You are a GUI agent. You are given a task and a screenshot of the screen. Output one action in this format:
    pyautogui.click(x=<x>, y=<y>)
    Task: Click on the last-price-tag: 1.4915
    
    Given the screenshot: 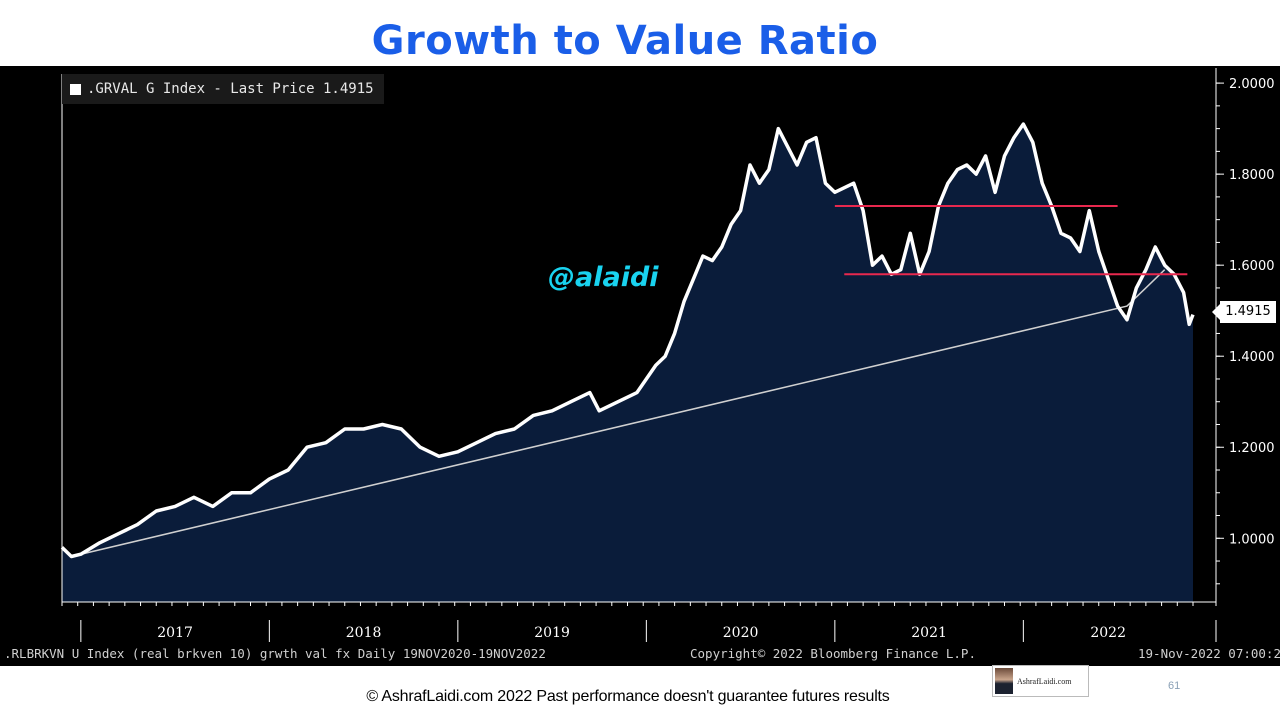 What is the action you would take?
    pyautogui.click(x=1244, y=312)
    